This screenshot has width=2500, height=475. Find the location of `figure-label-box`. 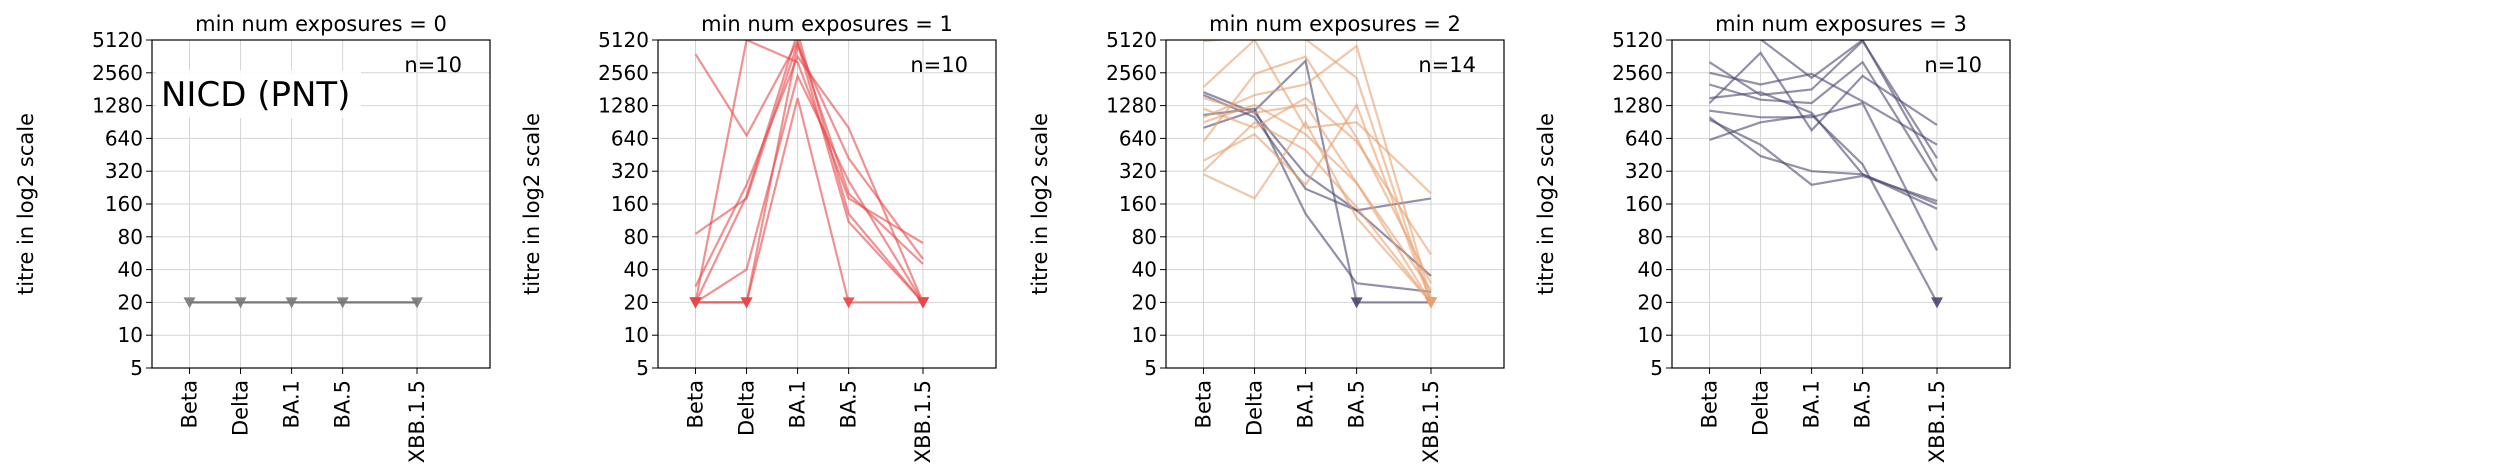

figure-label-box is located at coordinates (258, 94).